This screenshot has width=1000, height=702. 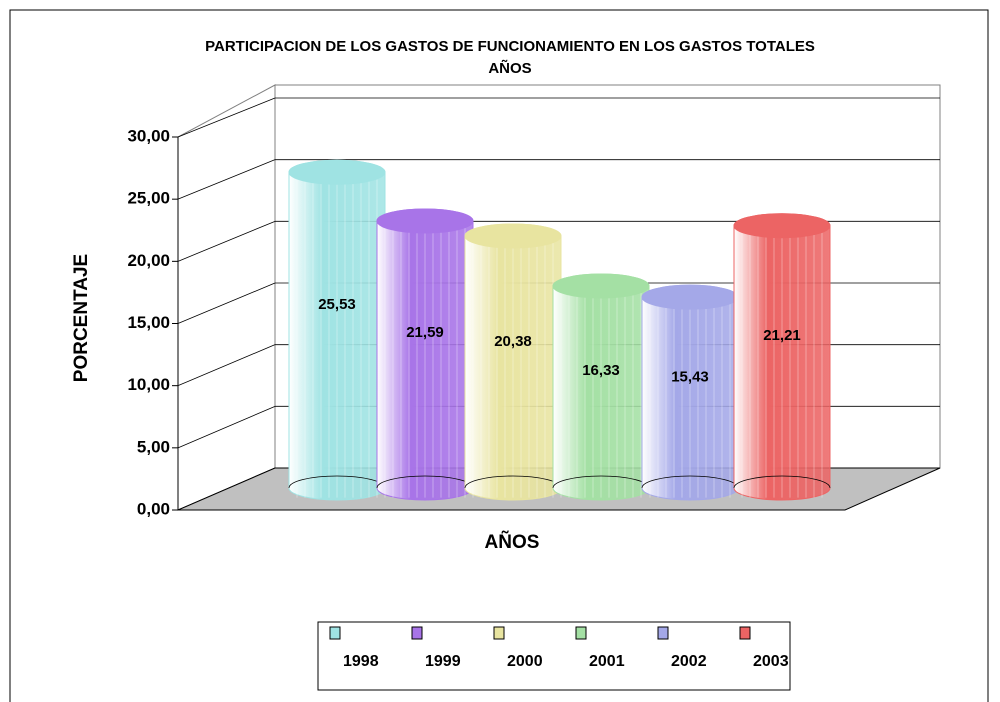 I want to click on data-label: 20,38, so click(x=513, y=341).